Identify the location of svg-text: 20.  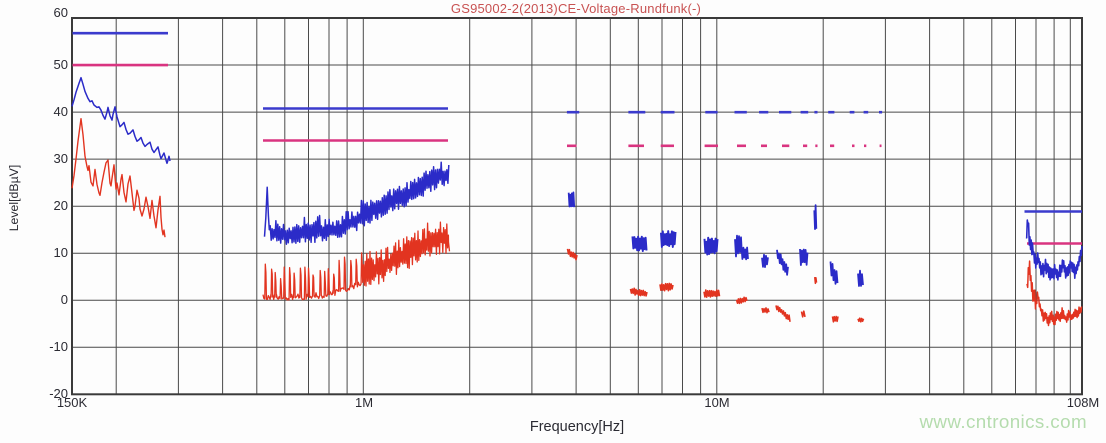
(61, 205).